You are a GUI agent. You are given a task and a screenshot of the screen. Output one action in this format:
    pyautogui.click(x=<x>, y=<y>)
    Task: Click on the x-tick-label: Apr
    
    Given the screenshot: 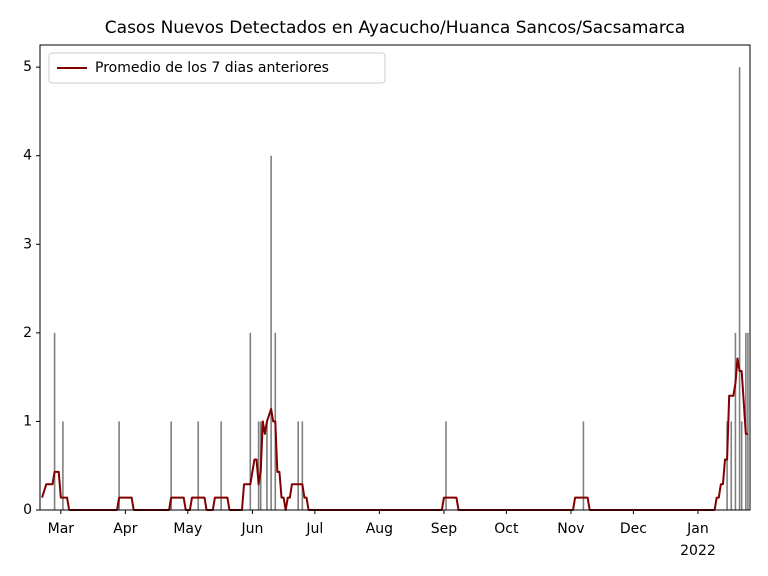 What is the action you would take?
    pyautogui.click(x=125, y=529)
    